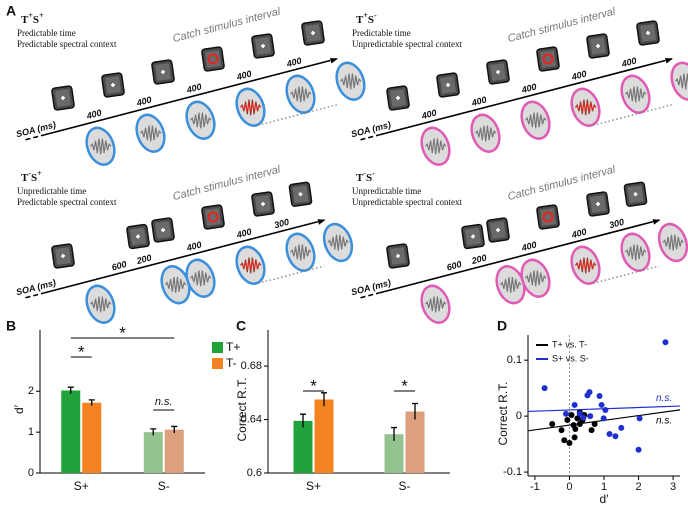 Image resolution: width=688 pixels, height=506 pixels. Describe the element at coordinates (514, 360) in the screenshot. I see `y-tick-label: 0.1` at that location.